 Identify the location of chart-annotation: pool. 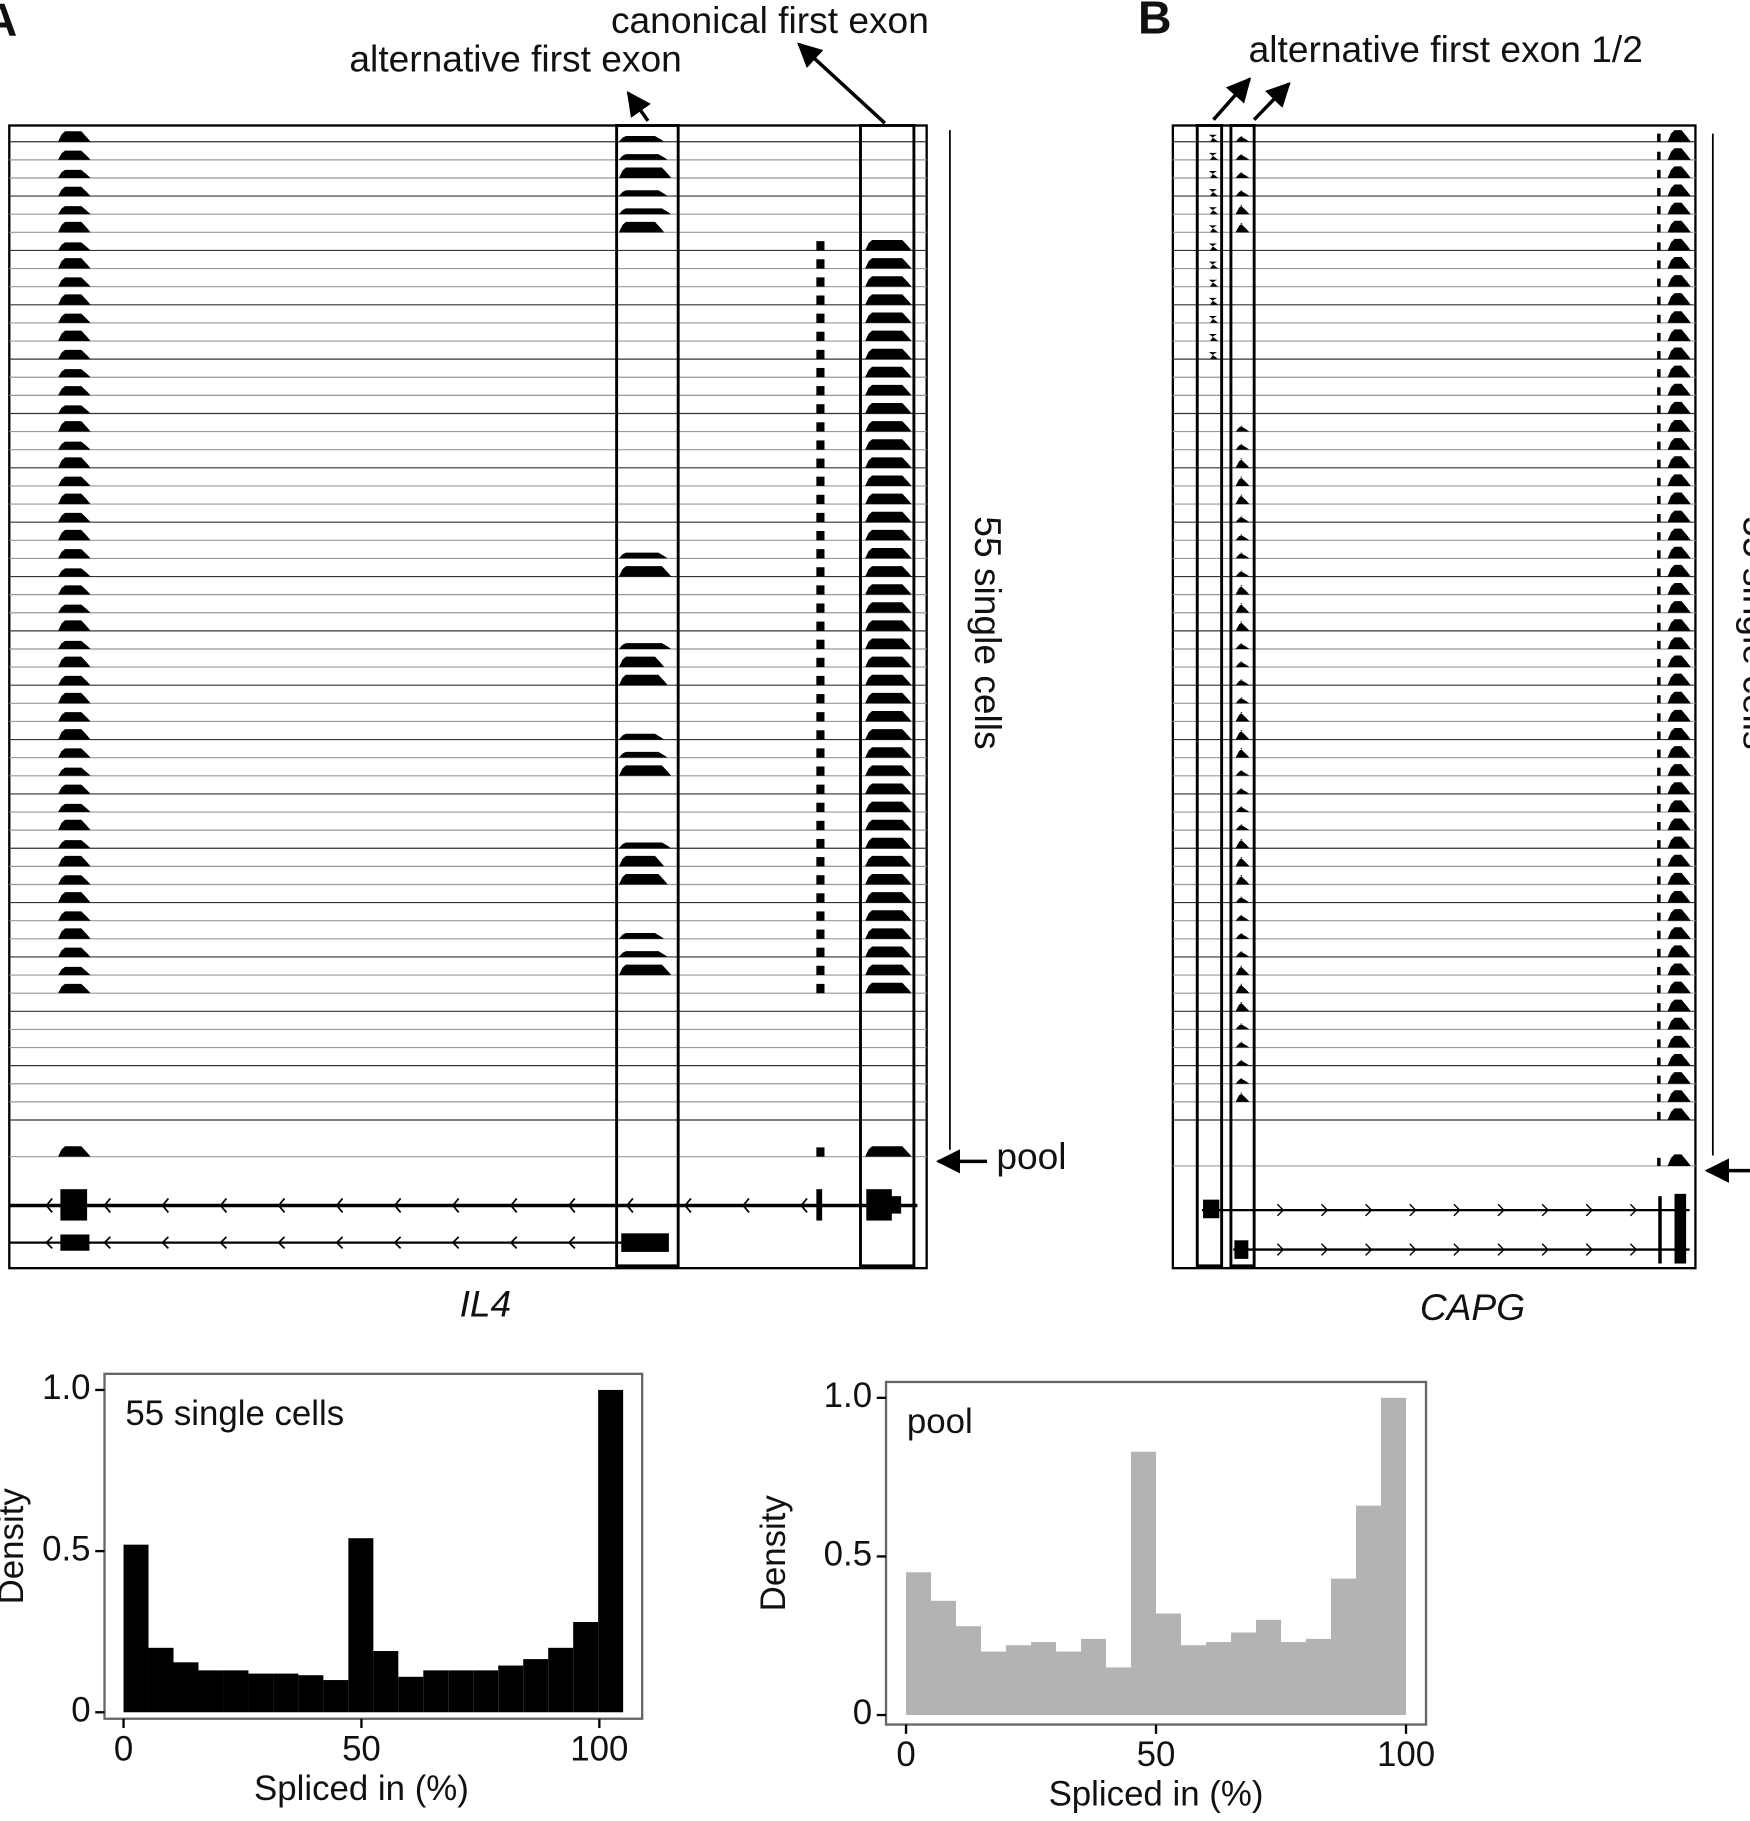
(940, 1421).